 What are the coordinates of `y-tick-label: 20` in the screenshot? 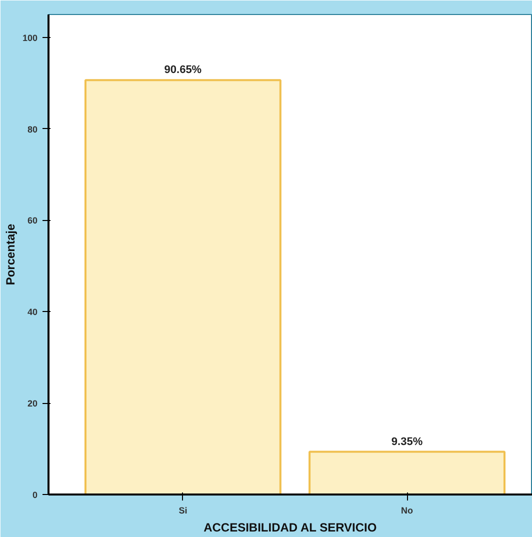 It's located at (32, 403).